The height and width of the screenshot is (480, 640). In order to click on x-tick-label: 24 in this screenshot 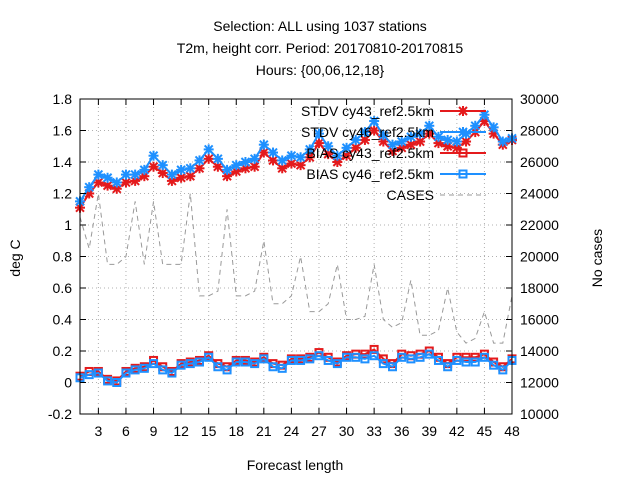, I will do `click(292, 431)`.